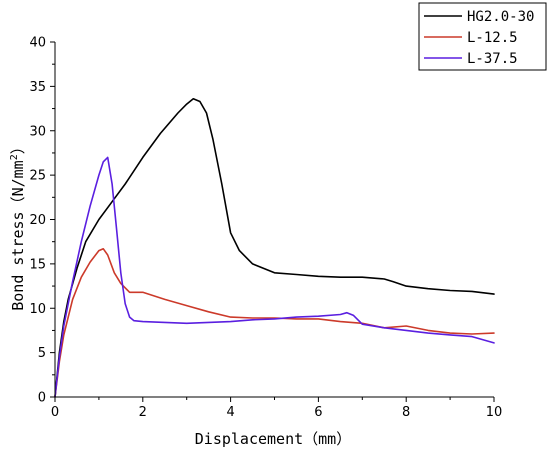 The image size is (550, 454). I want to click on x-tick-label: 4, so click(230, 412).